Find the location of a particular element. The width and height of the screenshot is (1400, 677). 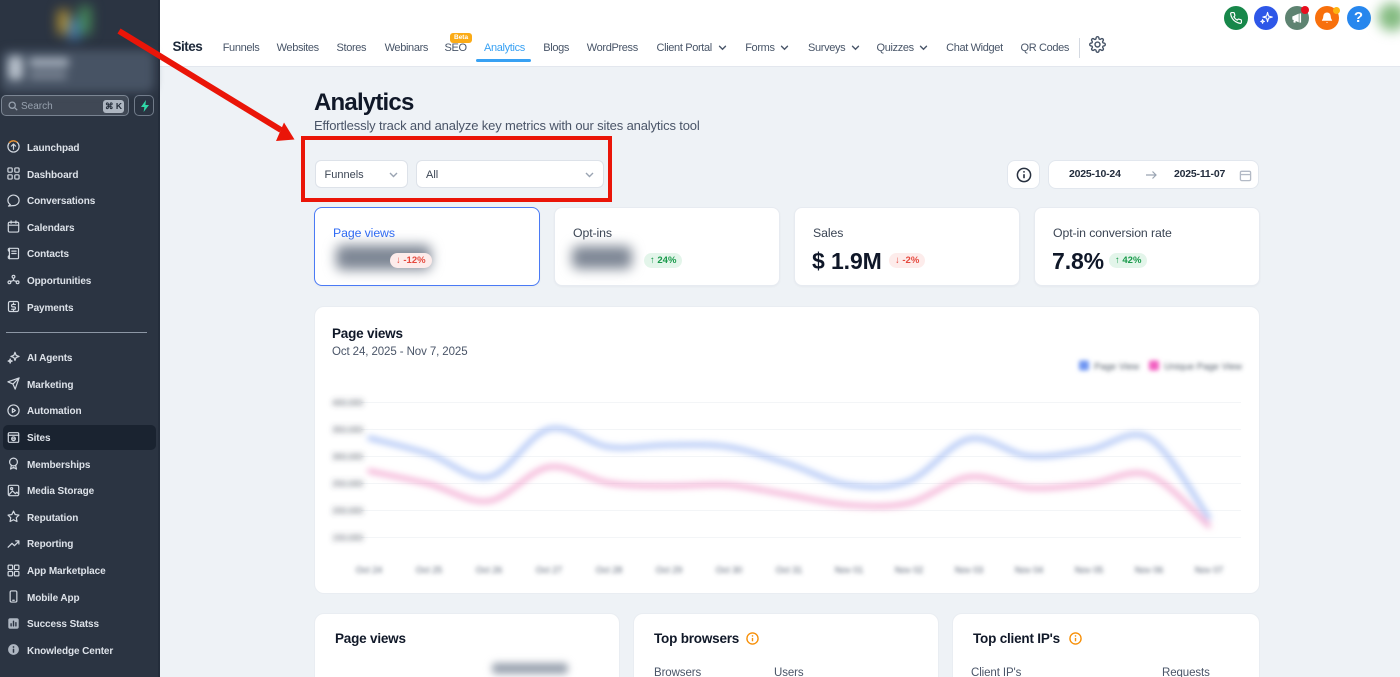

svg-text: Oct 24 is located at coordinates (369, 570).